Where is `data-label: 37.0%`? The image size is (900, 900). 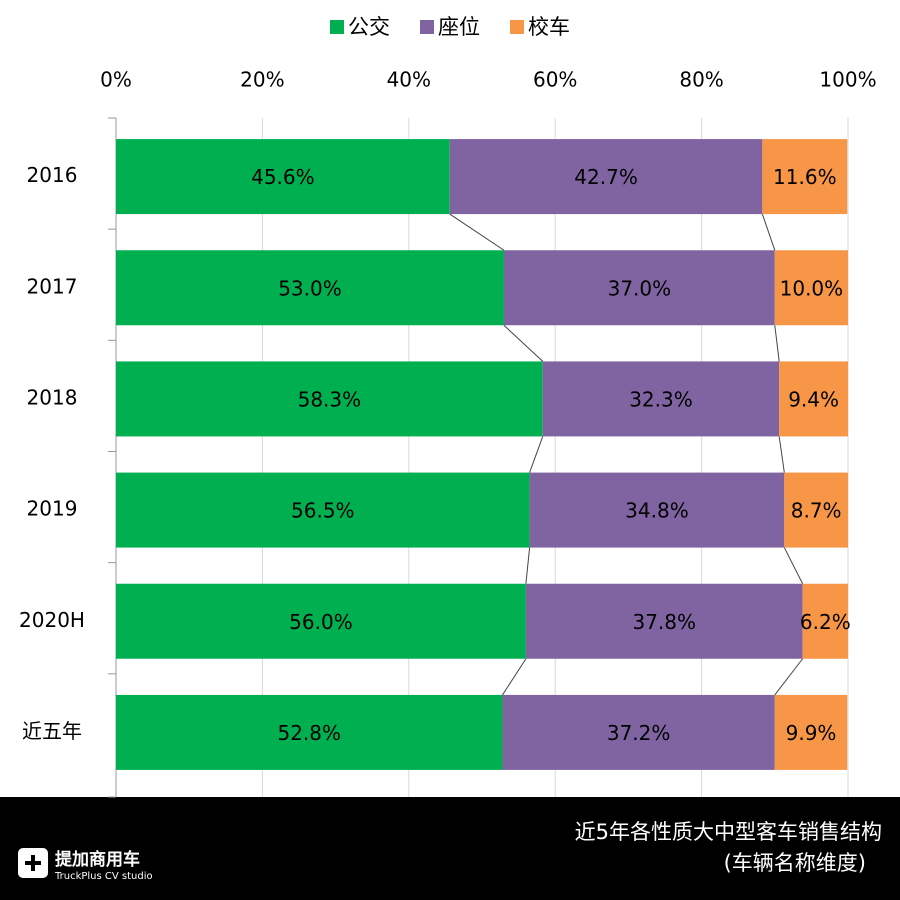 data-label: 37.0% is located at coordinates (640, 288).